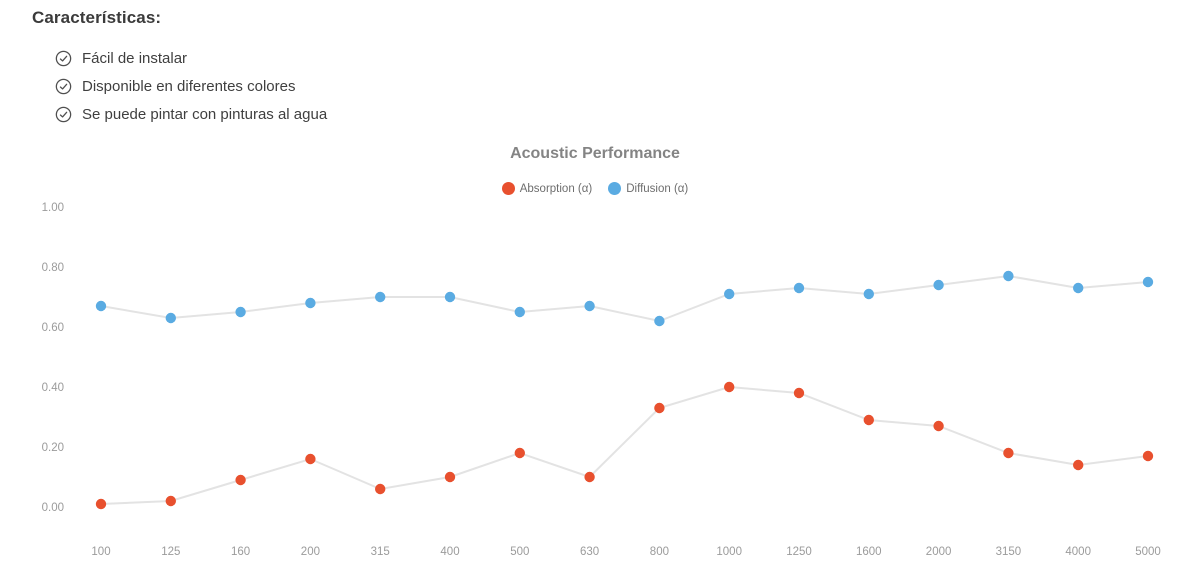  Describe the element at coordinates (729, 552) in the screenshot. I see `x-axis-tick: 1000` at that location.